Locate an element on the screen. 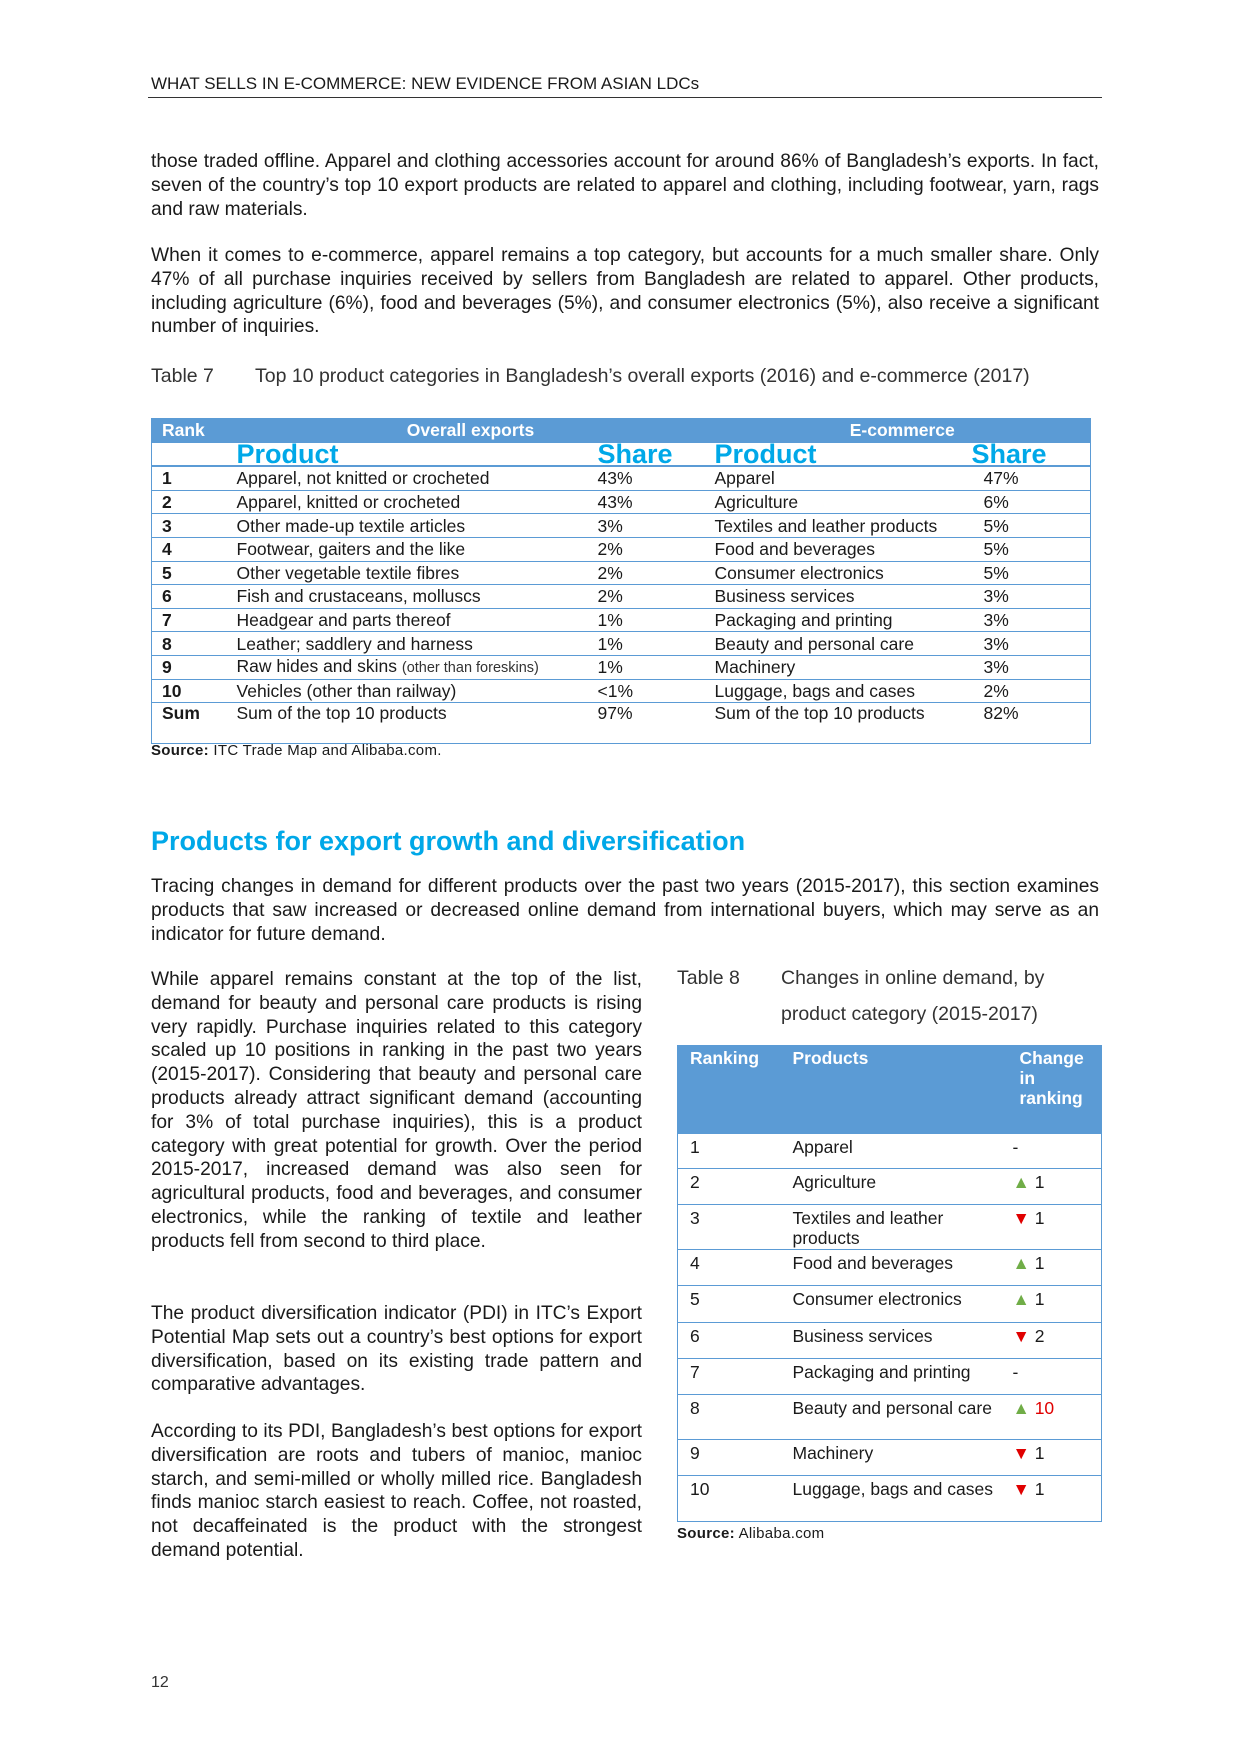 The height and width of the screenshot is (1754, 1240). table7-label: Table 7 is located at coordinates (182, 376).